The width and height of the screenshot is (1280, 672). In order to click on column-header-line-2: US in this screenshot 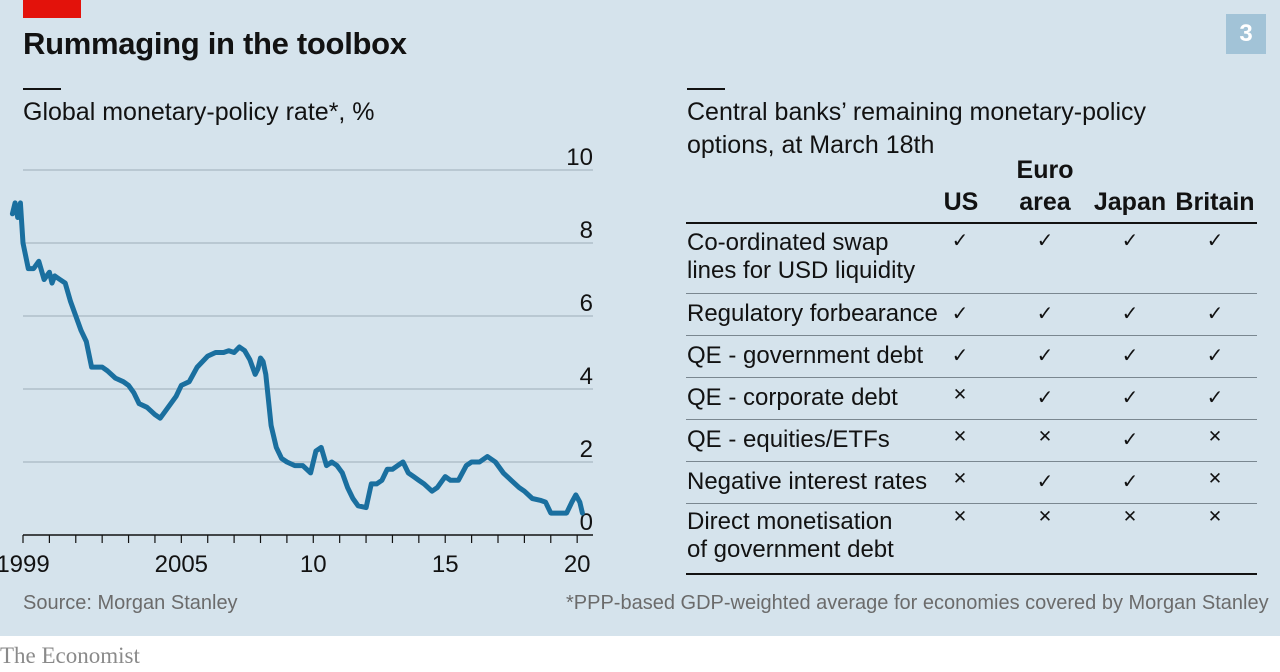, I will do `click(961, 202)`.